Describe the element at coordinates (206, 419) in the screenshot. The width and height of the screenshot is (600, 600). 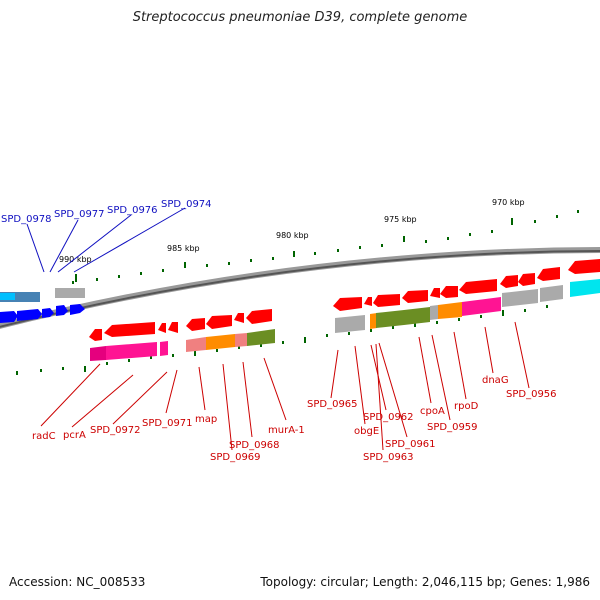
I see `gene-label: map` at that location.